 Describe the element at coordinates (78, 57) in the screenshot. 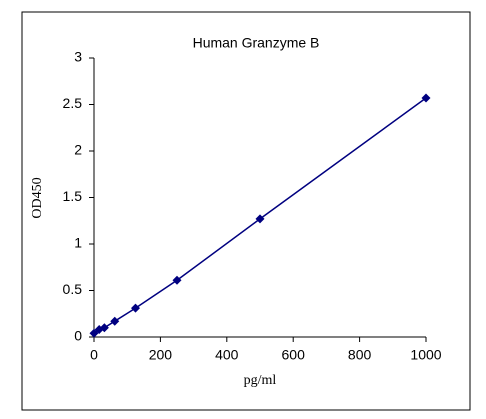

I see `y-tick-label: 3` at that location.